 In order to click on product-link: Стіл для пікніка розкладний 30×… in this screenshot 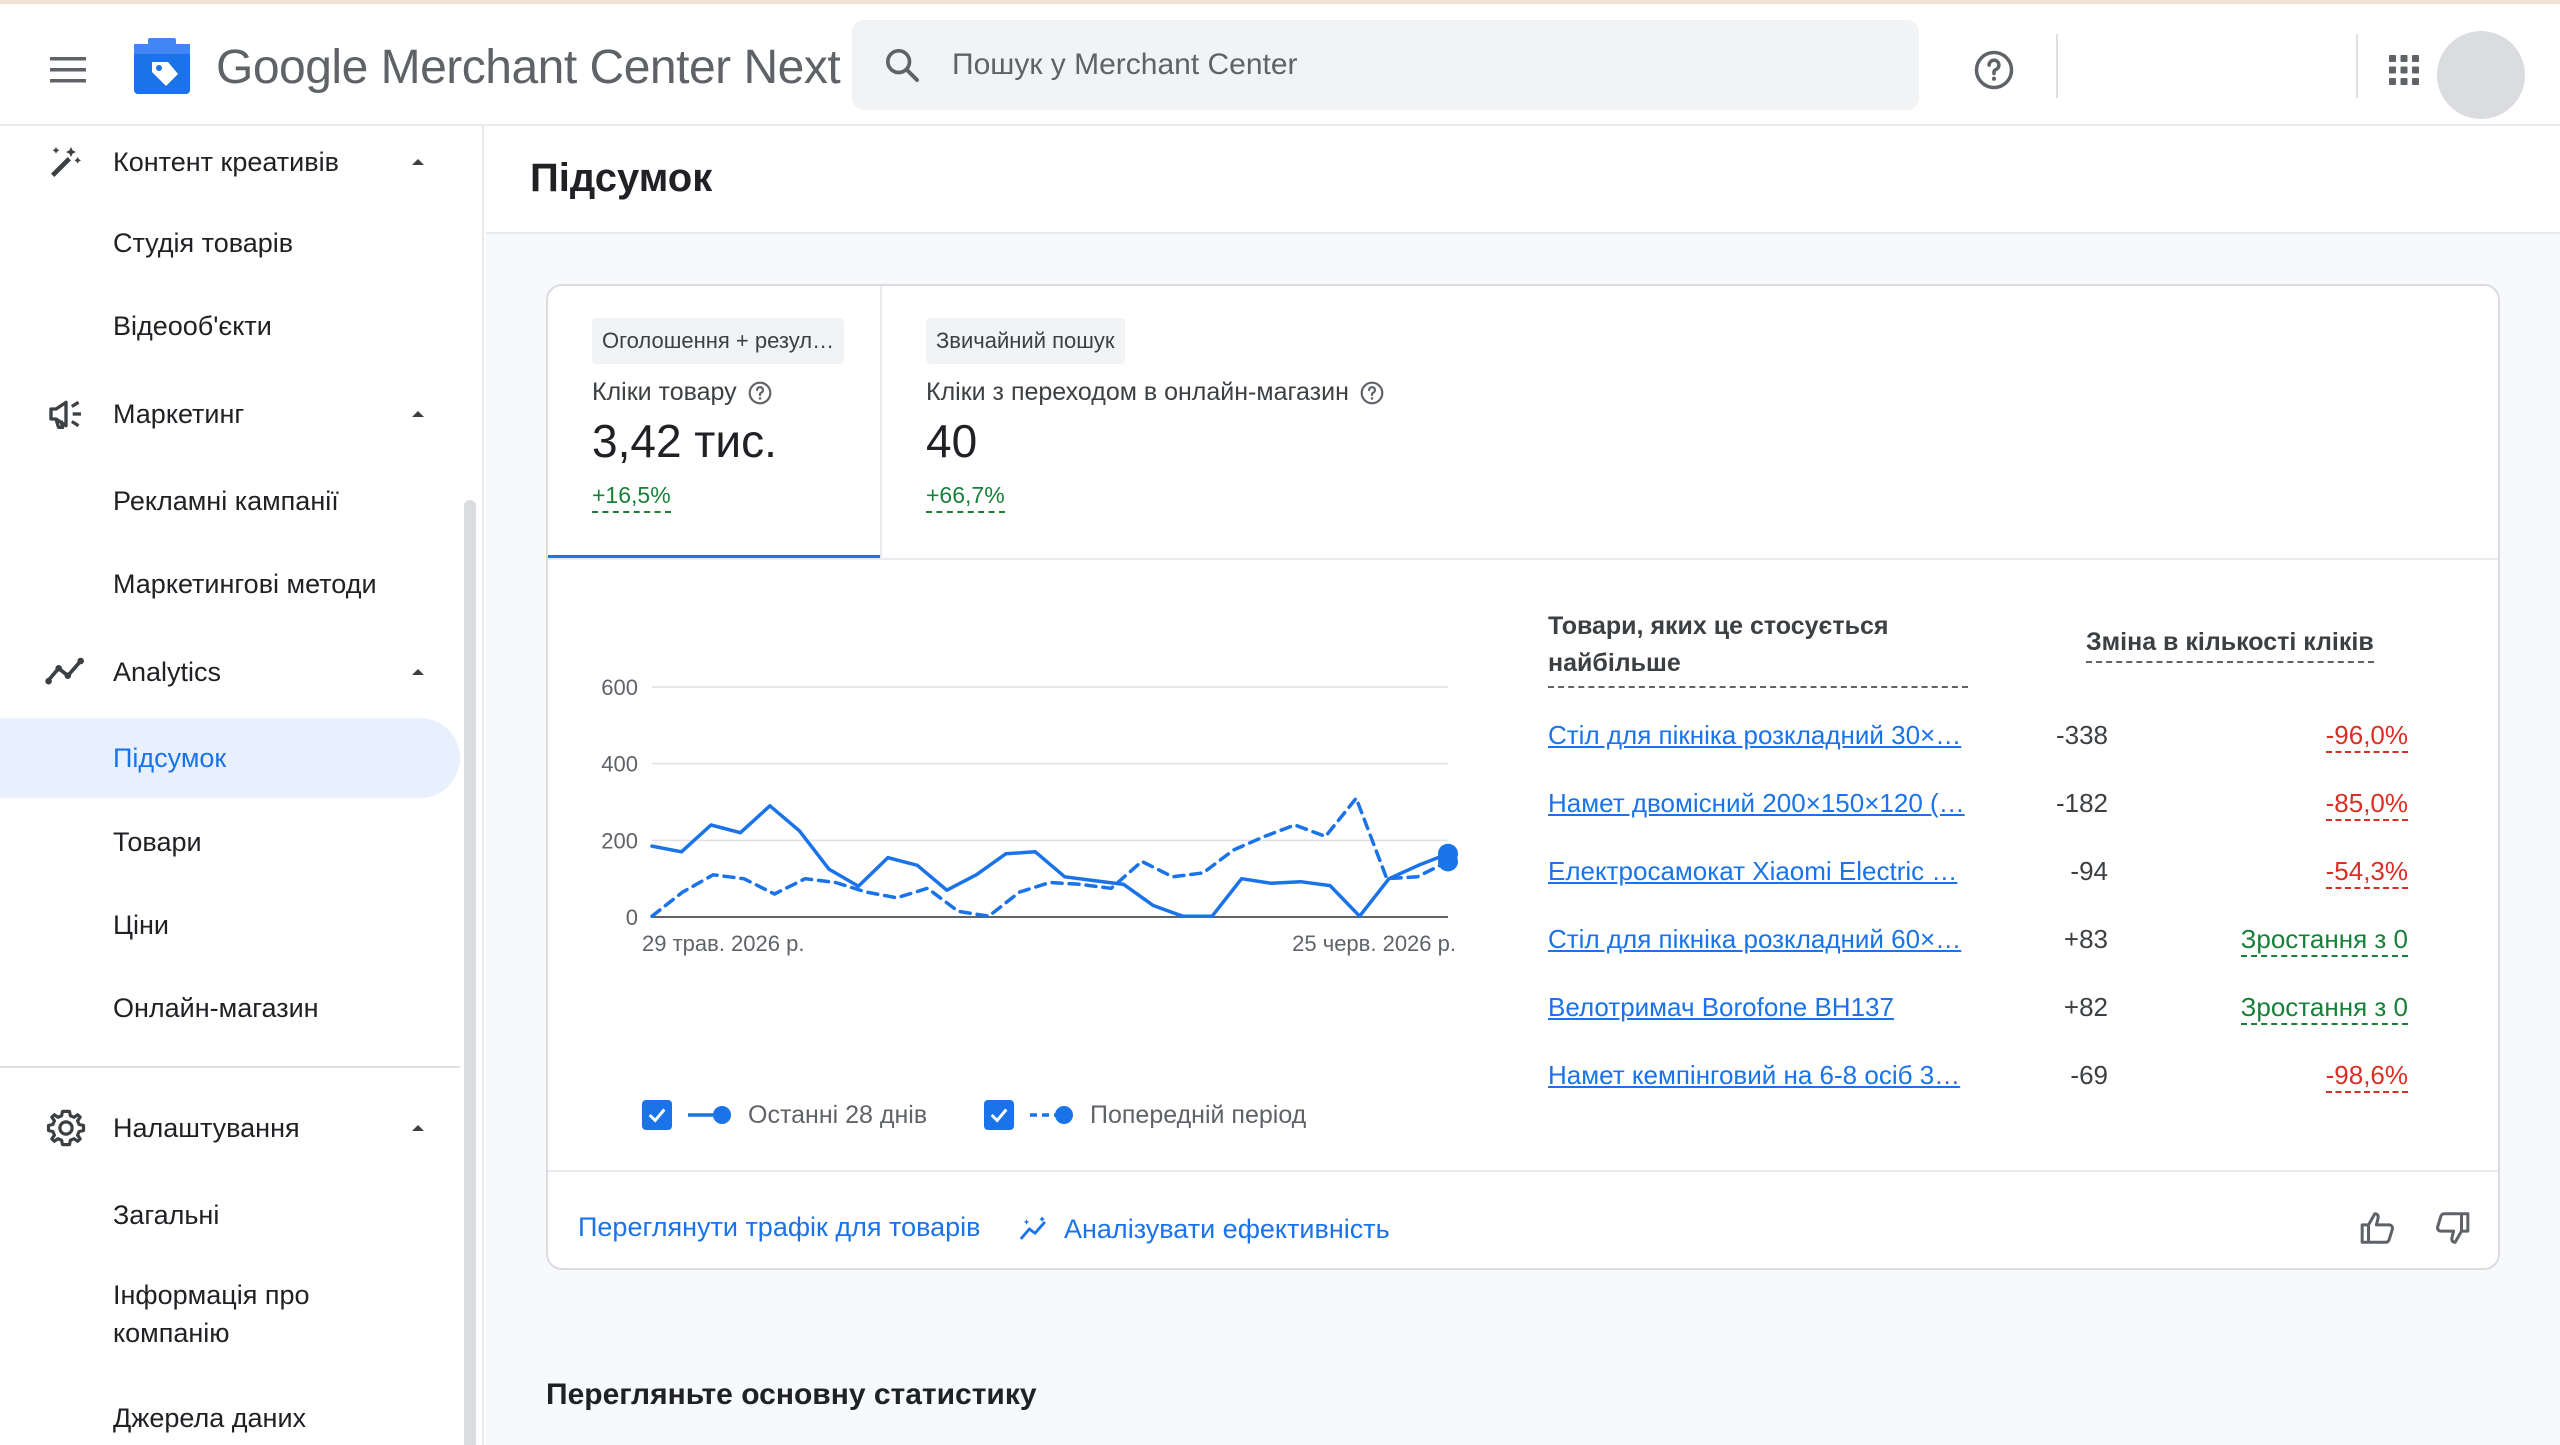, I will do `click(1755, 735)`.